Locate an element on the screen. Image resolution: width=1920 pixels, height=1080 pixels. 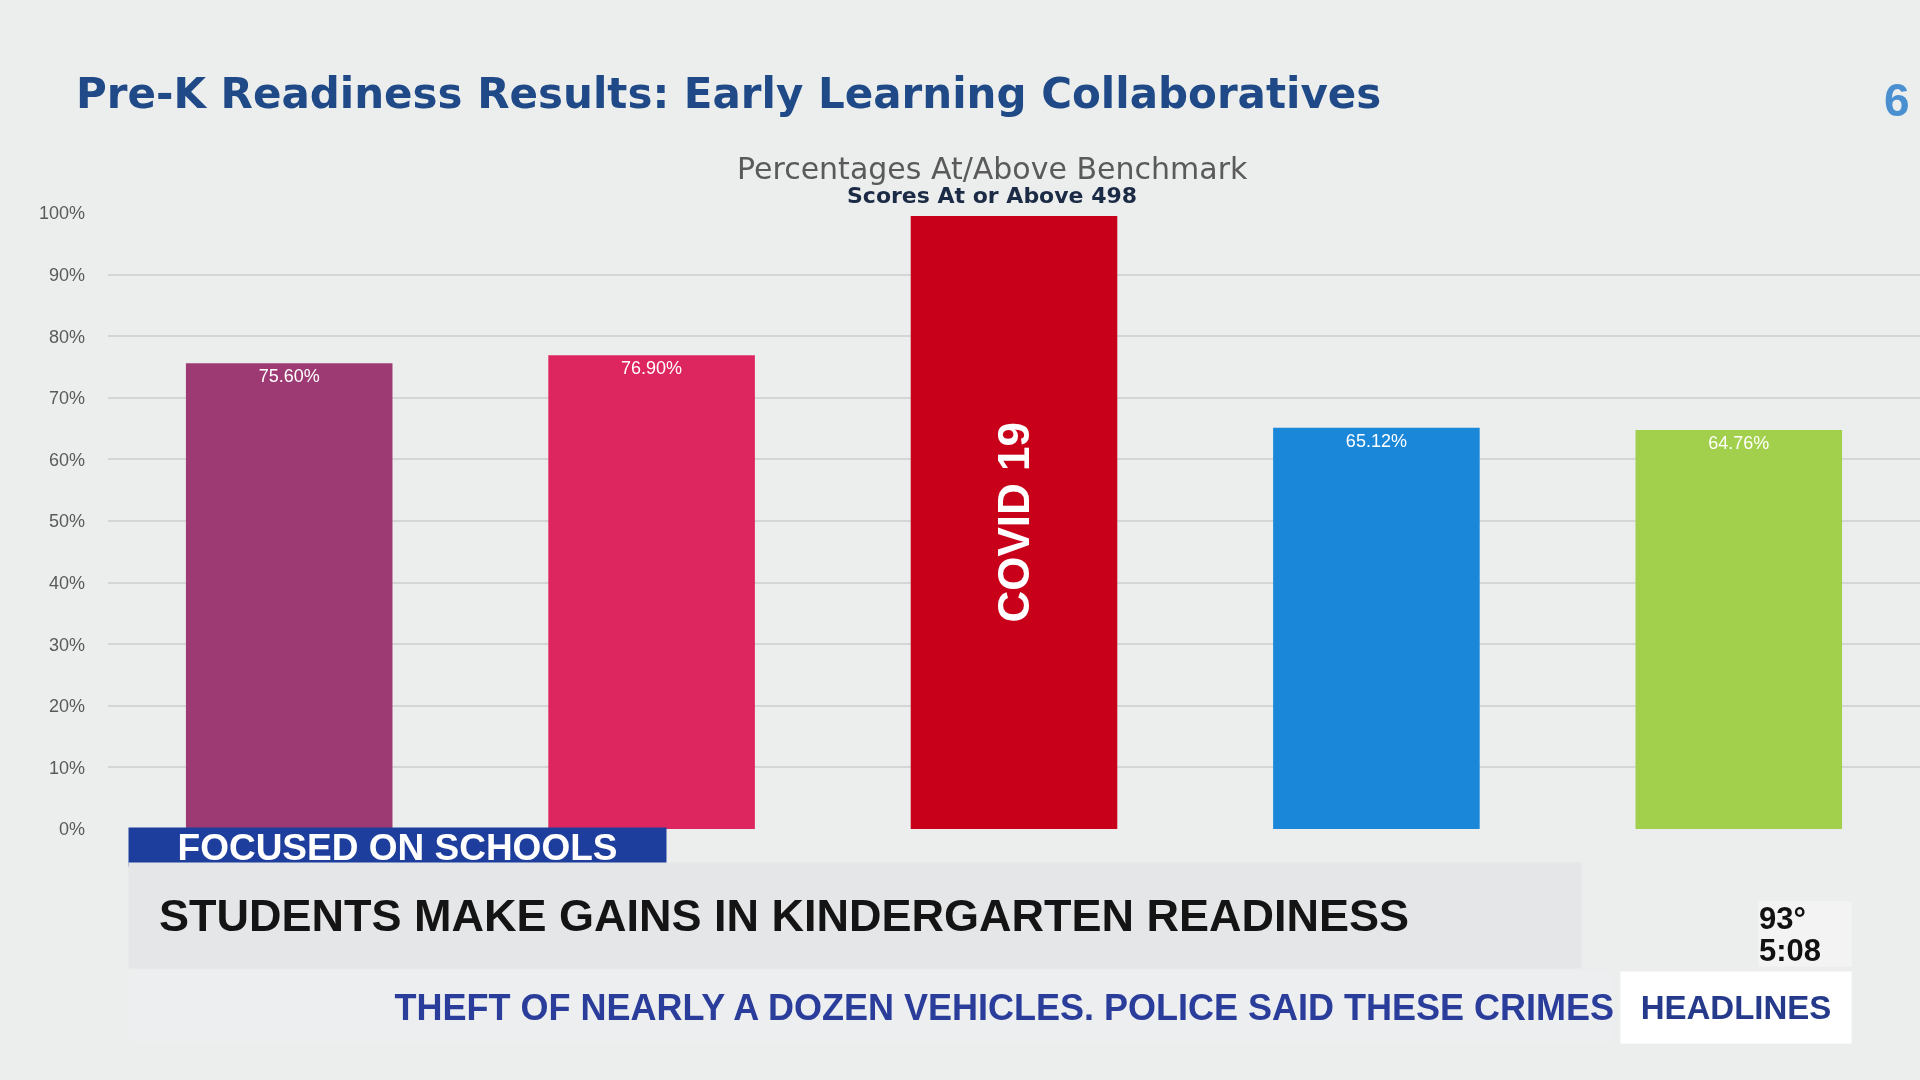
y-tick-label: 40% is located at coordinates (66, 582).